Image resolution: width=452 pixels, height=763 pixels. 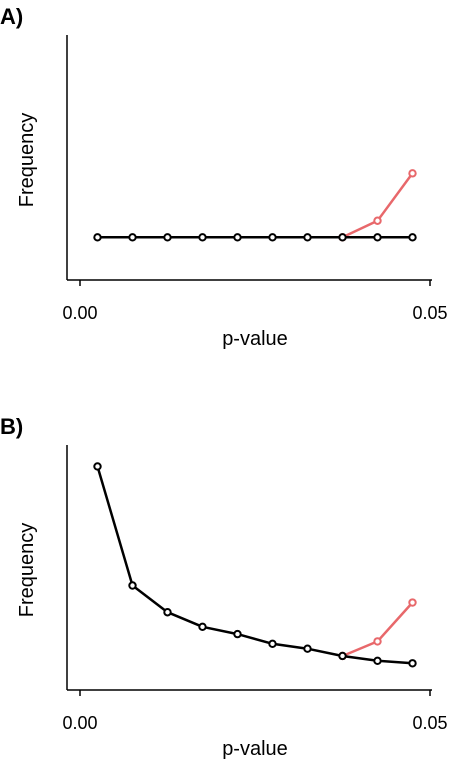 What do you see at coordinates (11, 16) in the screenshot?
I see `panel-label: A)` at bounding box center [11, 16].